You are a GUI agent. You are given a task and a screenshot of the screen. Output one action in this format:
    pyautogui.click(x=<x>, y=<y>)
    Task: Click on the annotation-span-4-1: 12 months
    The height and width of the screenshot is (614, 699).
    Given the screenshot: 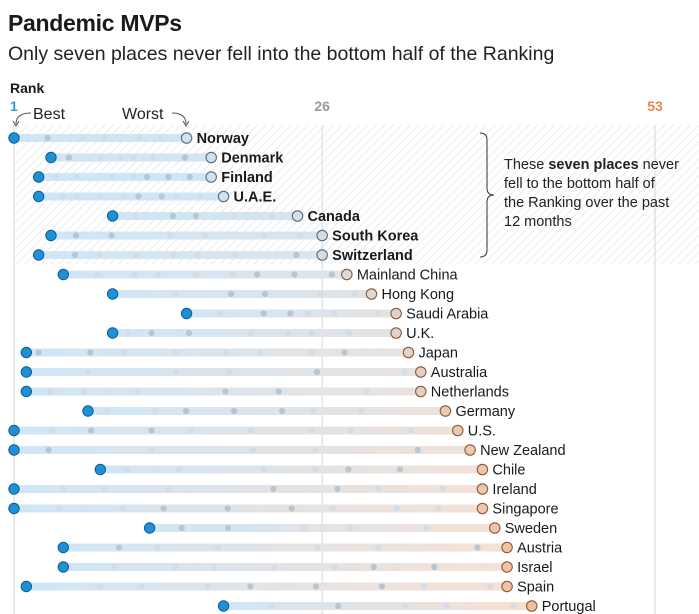 What is the action you would take?
    pyautogui.click(x=538, y=222)
    